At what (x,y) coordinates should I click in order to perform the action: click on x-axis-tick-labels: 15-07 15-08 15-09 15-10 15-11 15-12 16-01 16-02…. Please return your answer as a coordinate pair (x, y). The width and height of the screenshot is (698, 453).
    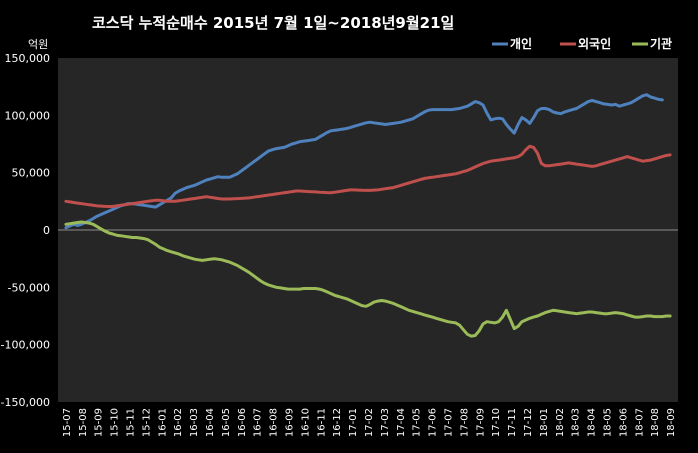
    Looking at the image, I should click on (369, 422).